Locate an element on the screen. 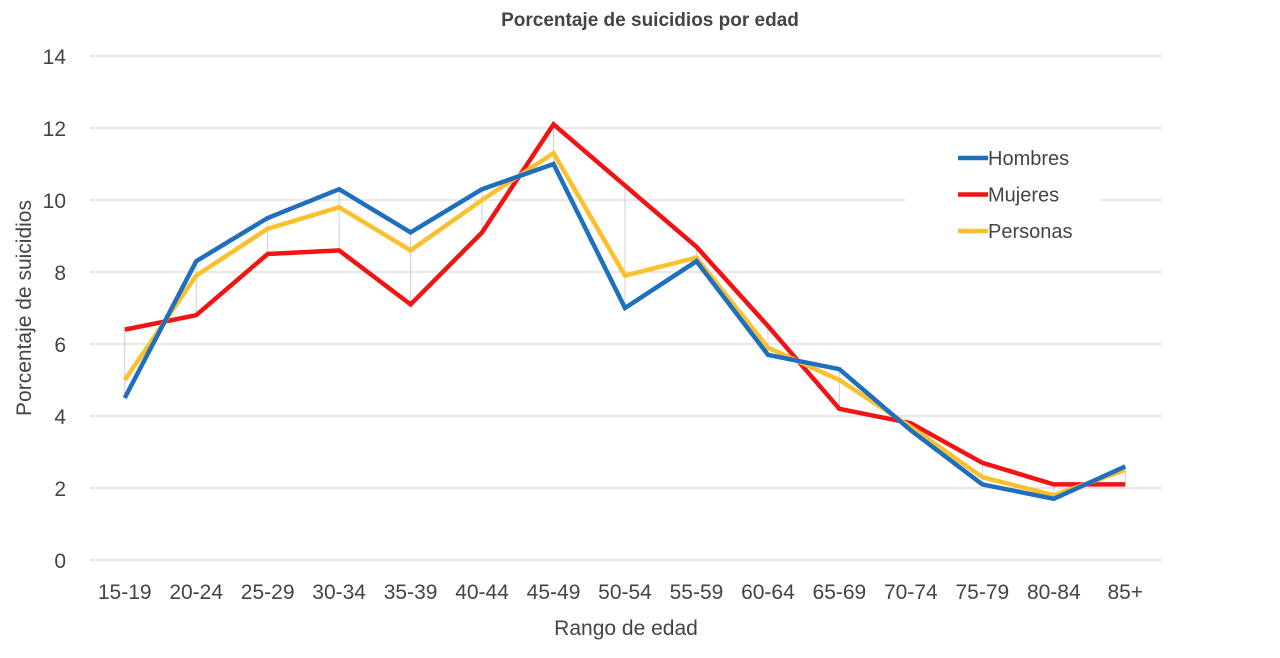 Image resolution: width=1280 pixels, height=658 pixels. x-tick-label: 25-29 is located at coordinates (268, 592).